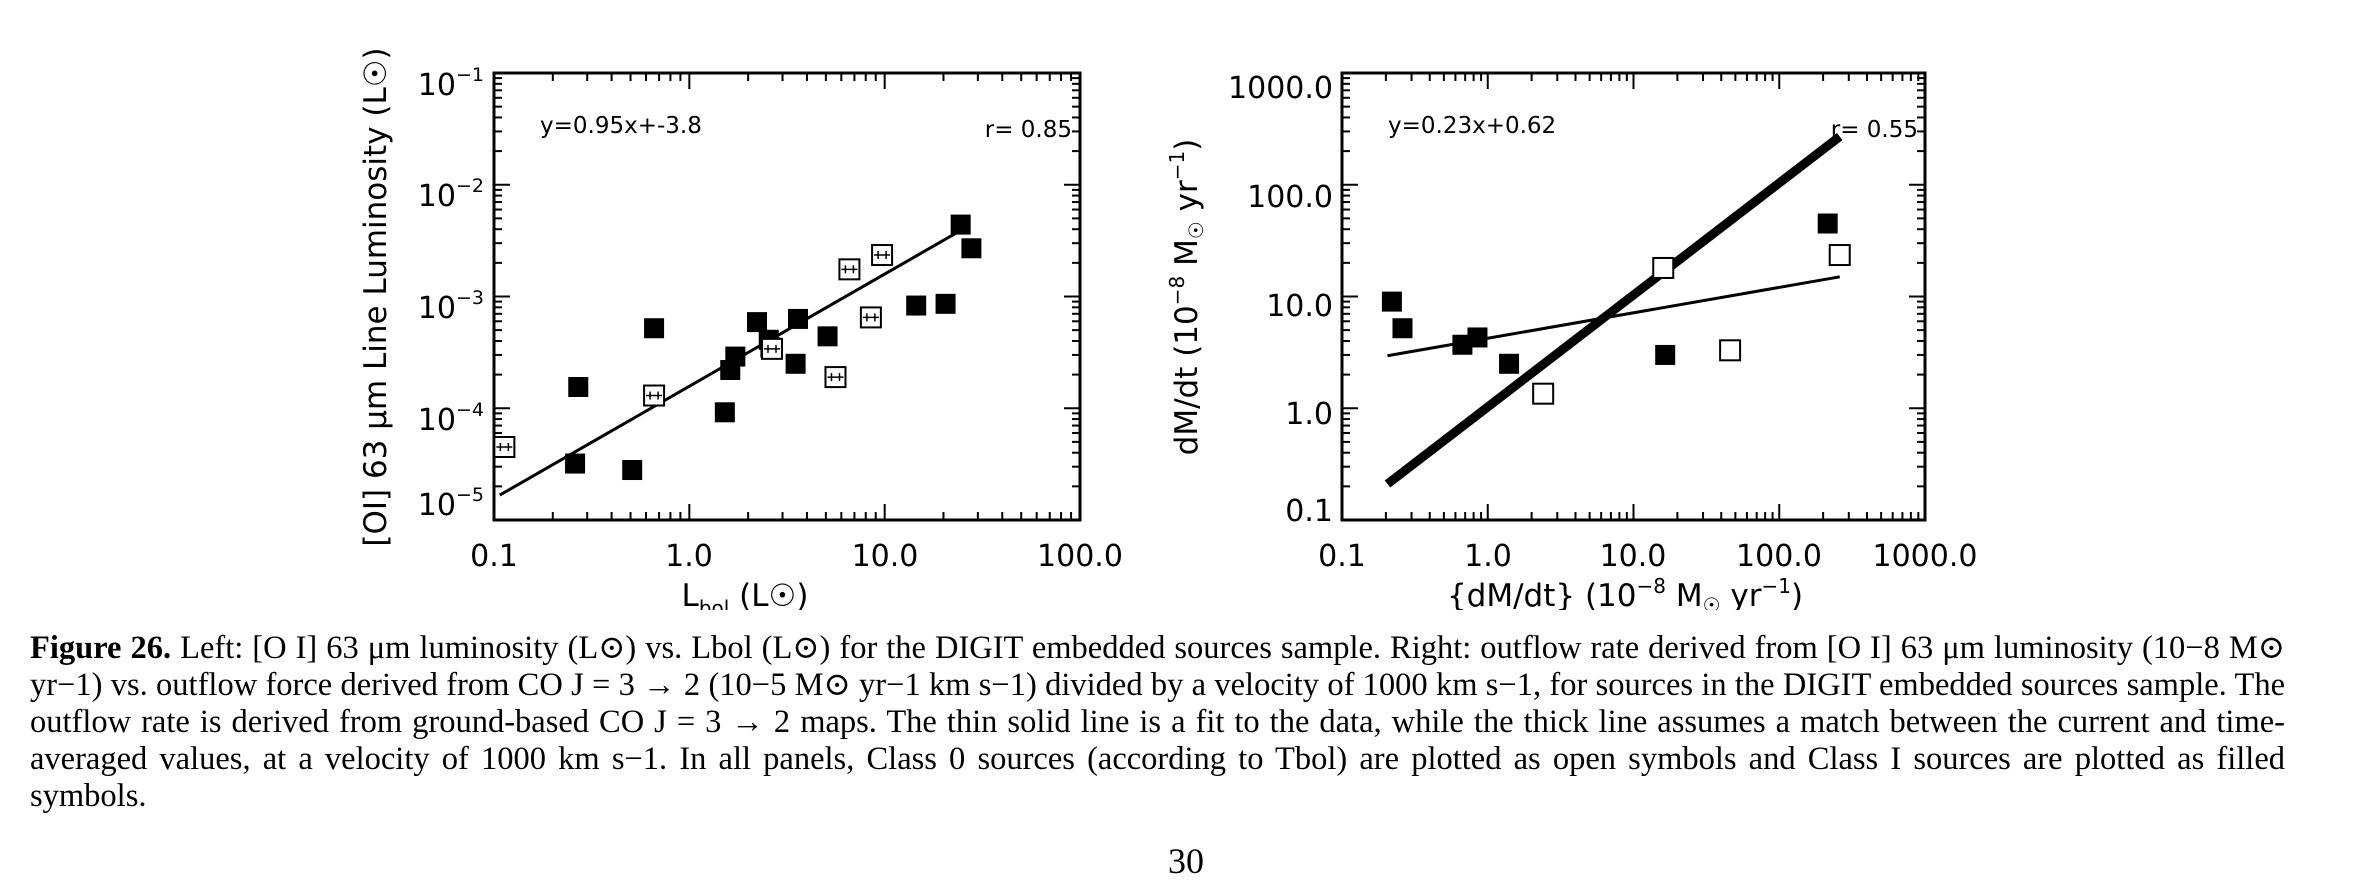 This screenshot has width=2372, height=882. What do you see at coordinates (1080, 556) in the screenshot?
I see `left-x-tick-label: 100.0` at bounding box center [1080, 556].